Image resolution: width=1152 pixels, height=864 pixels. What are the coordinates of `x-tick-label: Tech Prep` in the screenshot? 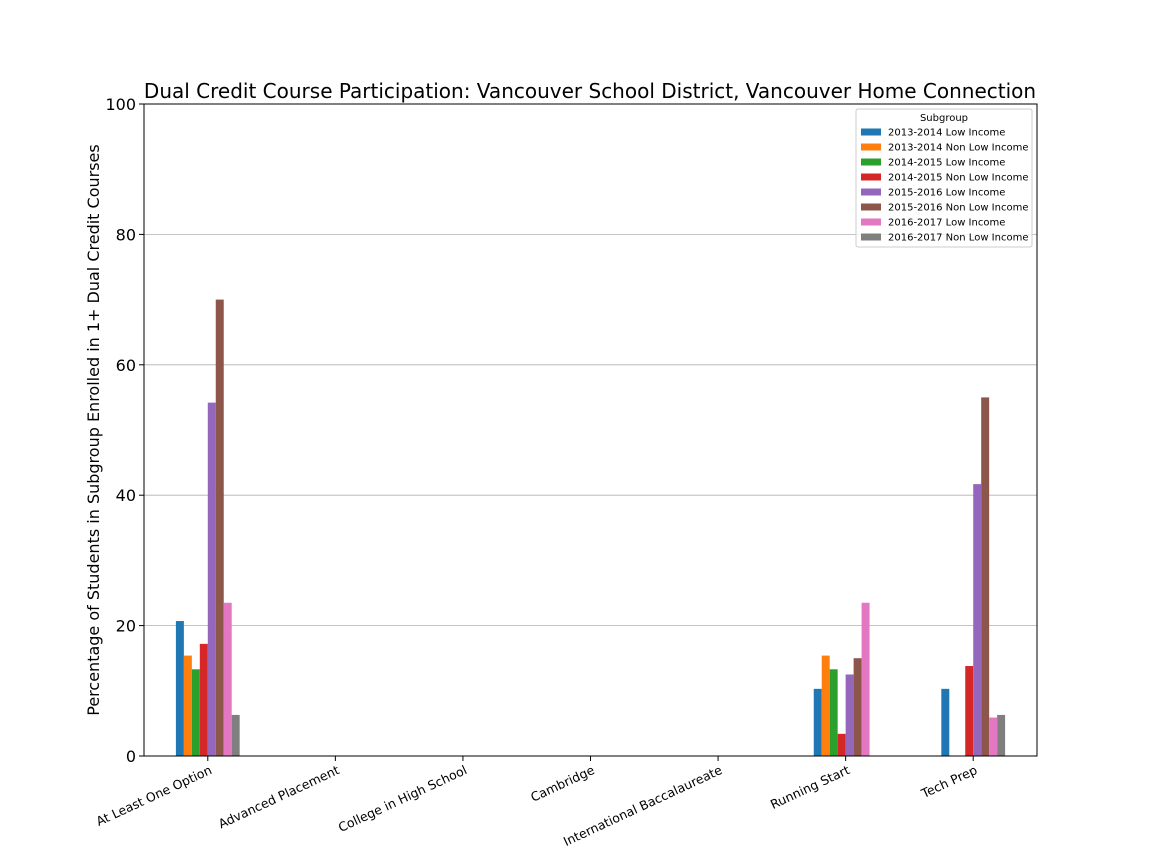 It's located at (948, 781).